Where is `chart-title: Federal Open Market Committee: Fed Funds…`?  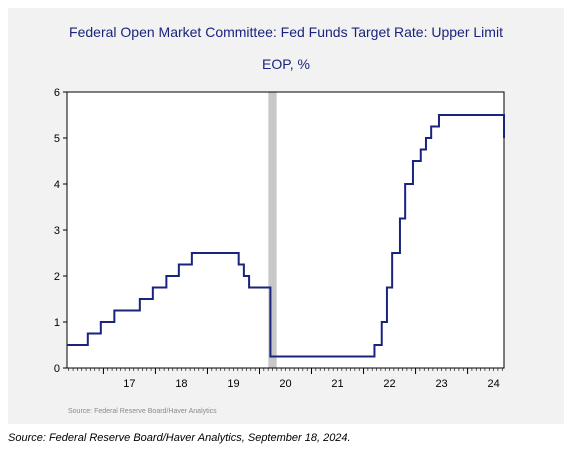
chart-title: Federal Open Market Committee: Fed Funds… is located at coordinates (286, 32).